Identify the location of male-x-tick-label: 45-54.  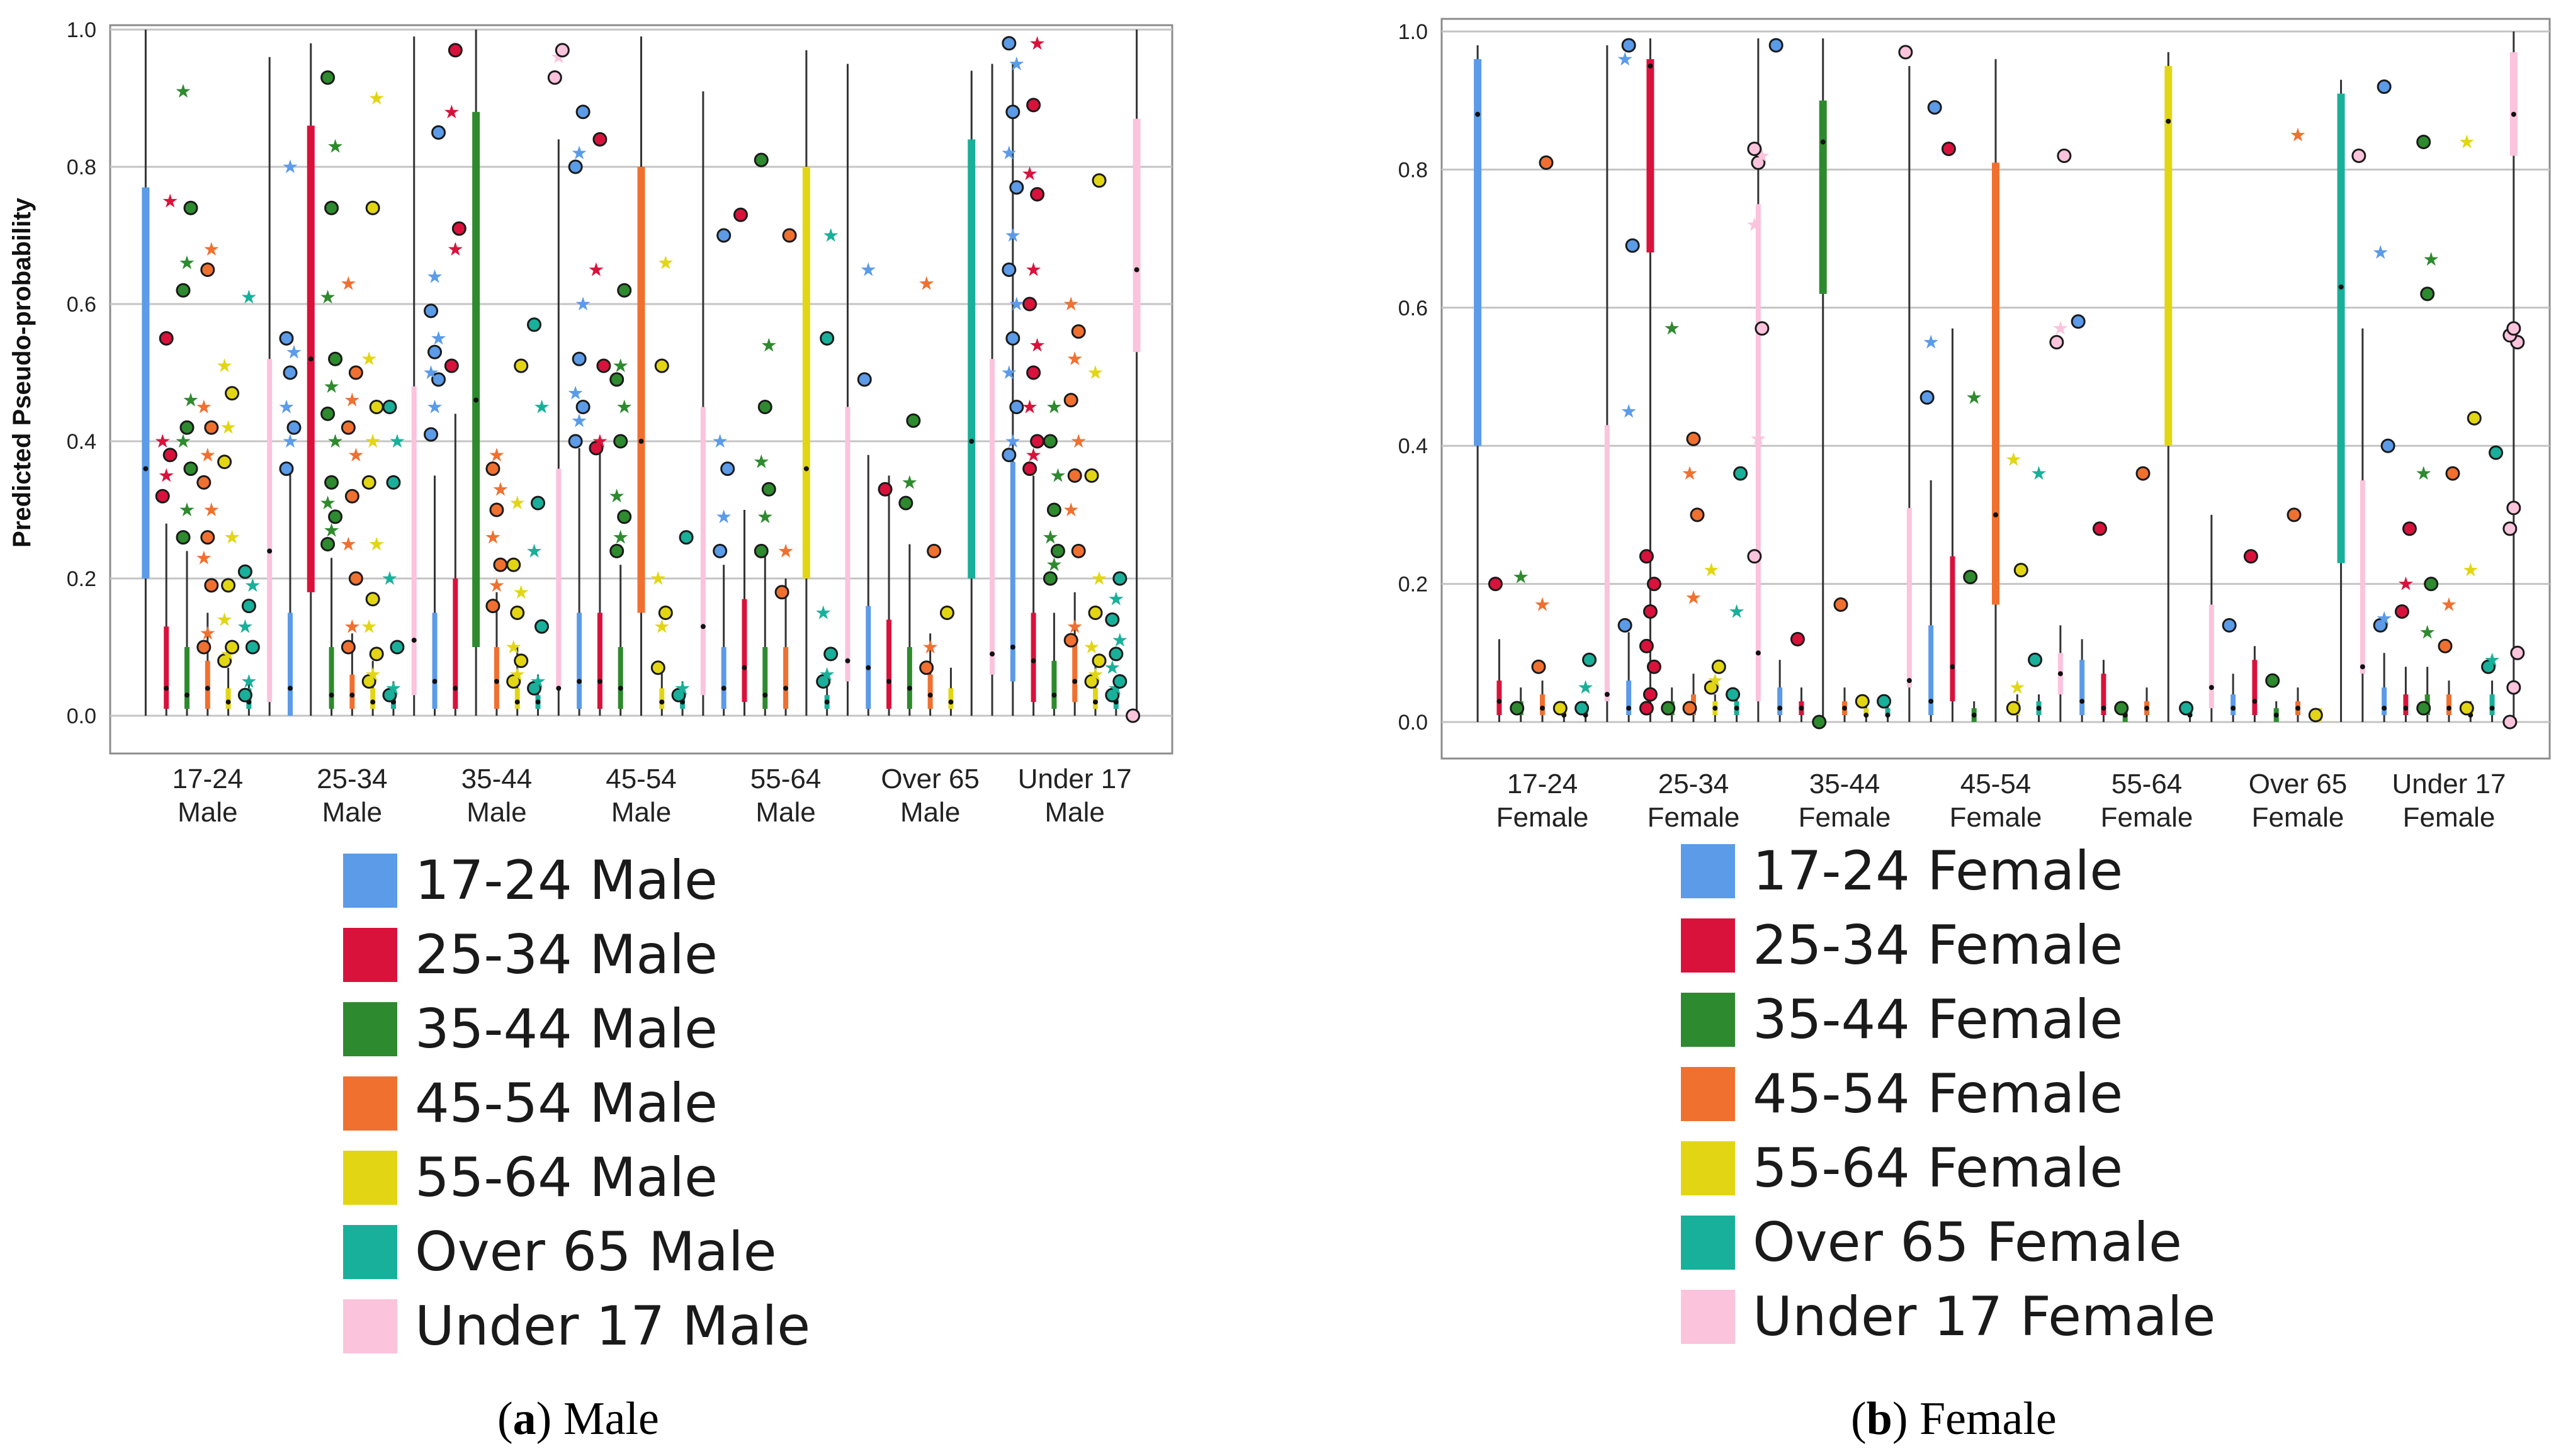
(641, 779).